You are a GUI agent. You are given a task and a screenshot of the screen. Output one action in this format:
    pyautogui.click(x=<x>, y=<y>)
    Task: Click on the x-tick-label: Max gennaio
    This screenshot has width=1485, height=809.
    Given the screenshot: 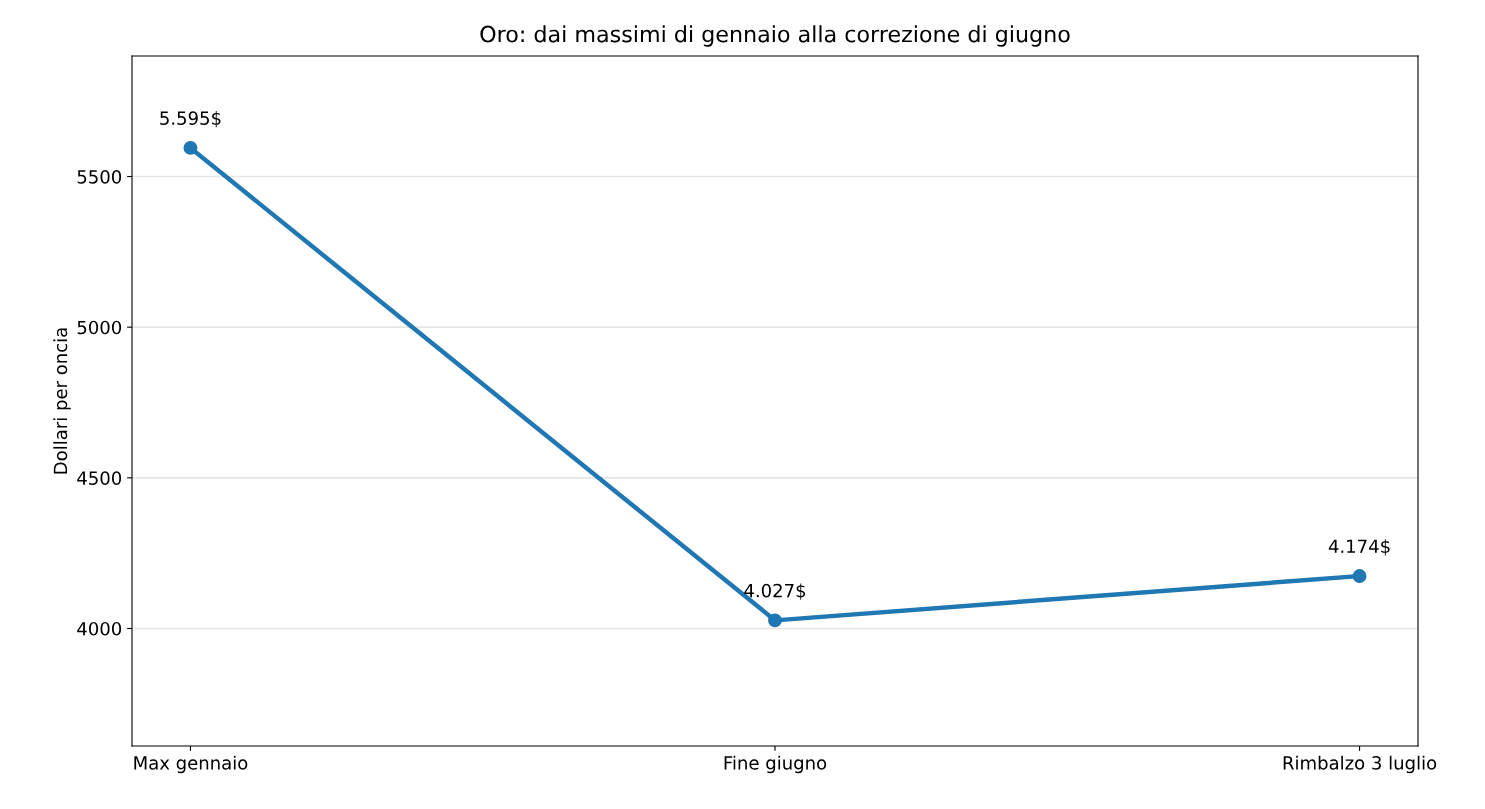 What is the action you would take?
    pyautogui.click(x=191, y=764)
    